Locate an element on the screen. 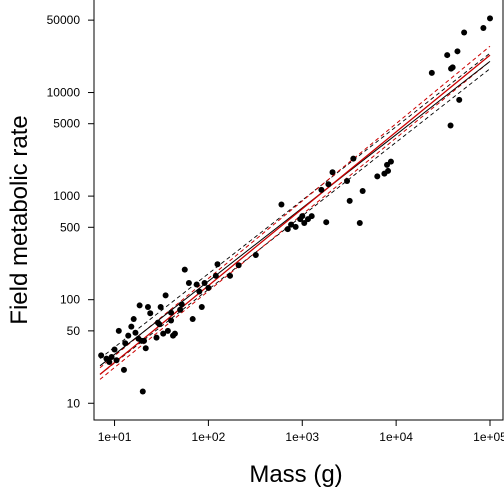 This screenshot has height=504, width=504. y-tick-label: 50000 is located at coordinates (64, 20).